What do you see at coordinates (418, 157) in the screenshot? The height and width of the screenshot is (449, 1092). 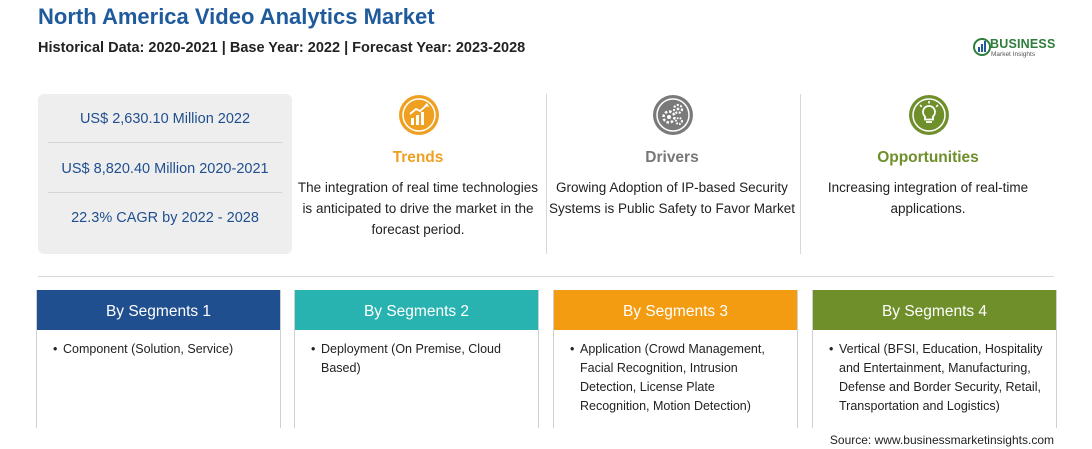 I see `trends-heading: Trends` at bounding box center [418, 157].